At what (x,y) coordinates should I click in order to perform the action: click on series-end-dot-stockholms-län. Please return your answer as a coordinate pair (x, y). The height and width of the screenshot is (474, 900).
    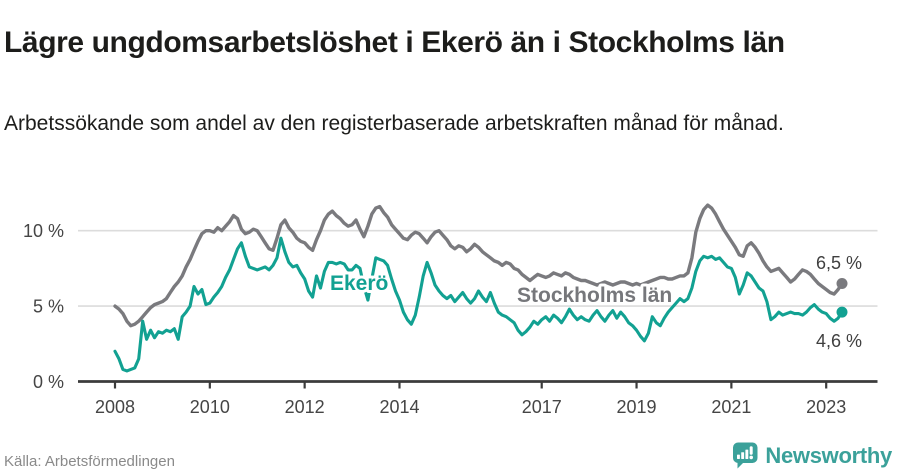
    Looking at the image, I should click on (842, 283).